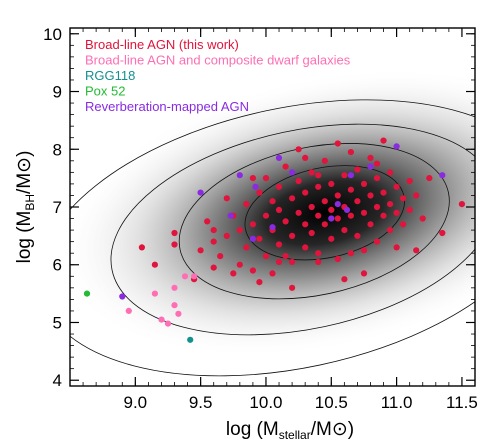 This screenshot has height=443, width=487. What do you see at coordinates (24, 172) in the screenshot?
I see `y-axis-title-tail: /M⊙)` at bounding box center [24, 172].